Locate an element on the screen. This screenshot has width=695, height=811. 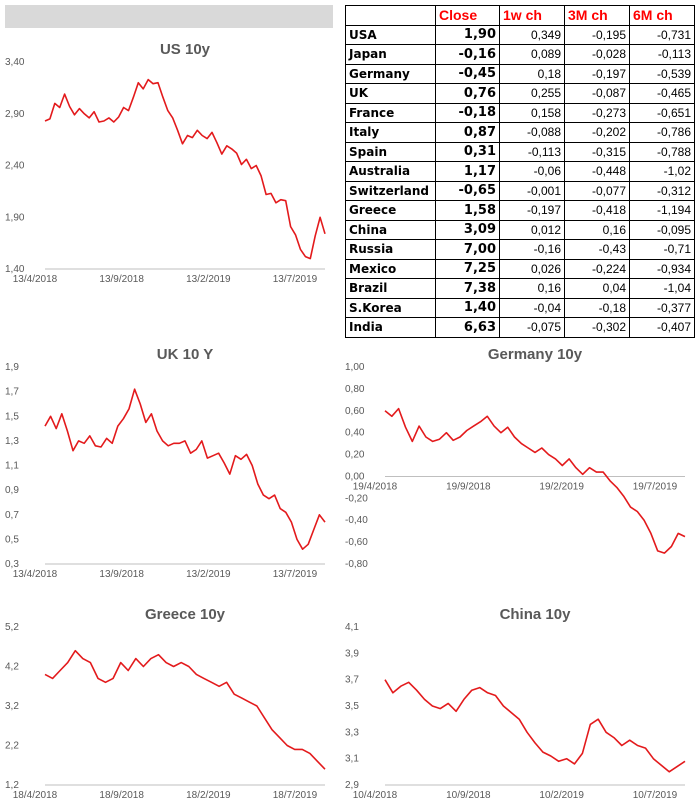
x-tick-label: 10/2/2019 is located at coordinates (561, 795).